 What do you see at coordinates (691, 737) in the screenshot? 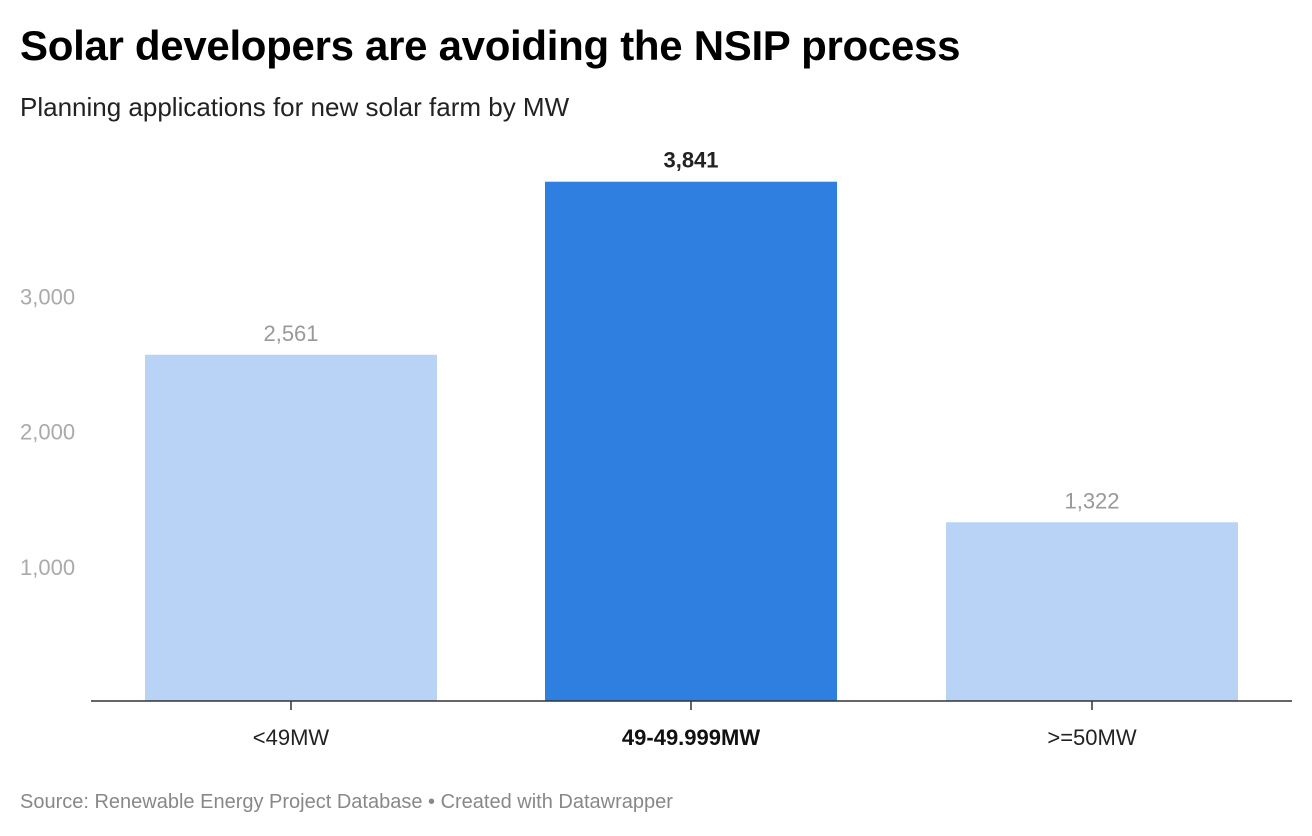
I see `x-category-label: 49-49.999MW` at bounding box center [691, 737].